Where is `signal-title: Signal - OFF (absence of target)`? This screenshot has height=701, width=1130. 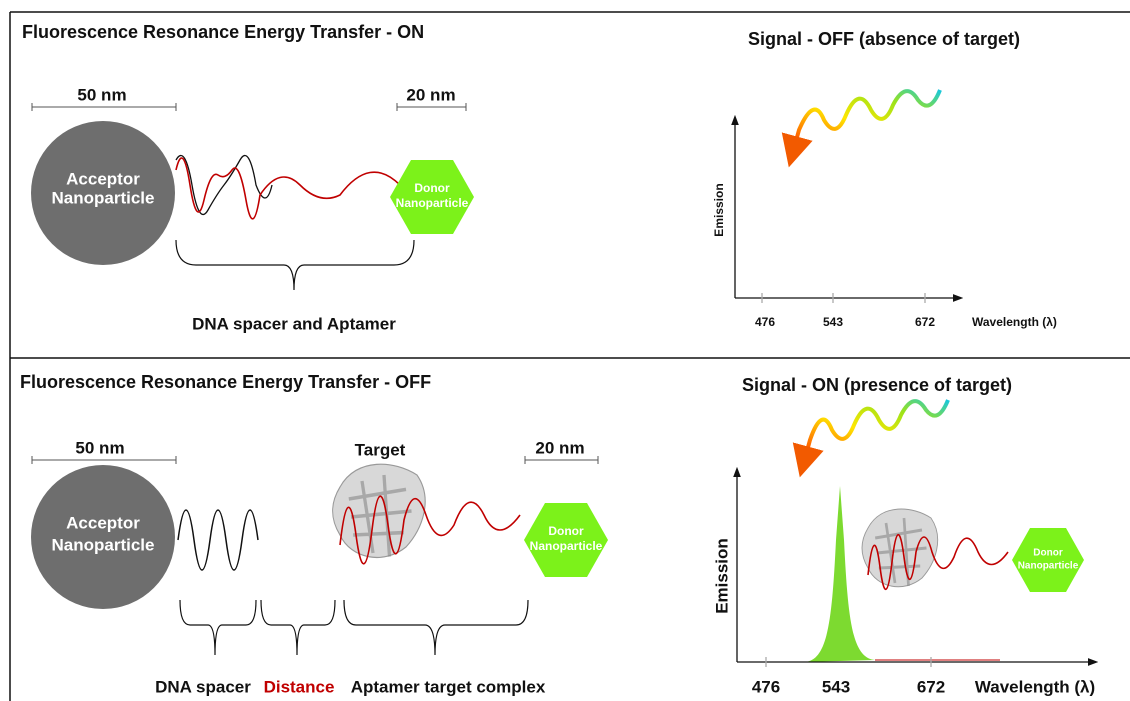 signal-title: Signal - OFF (absence of target) is located at coordinates (884, 39).